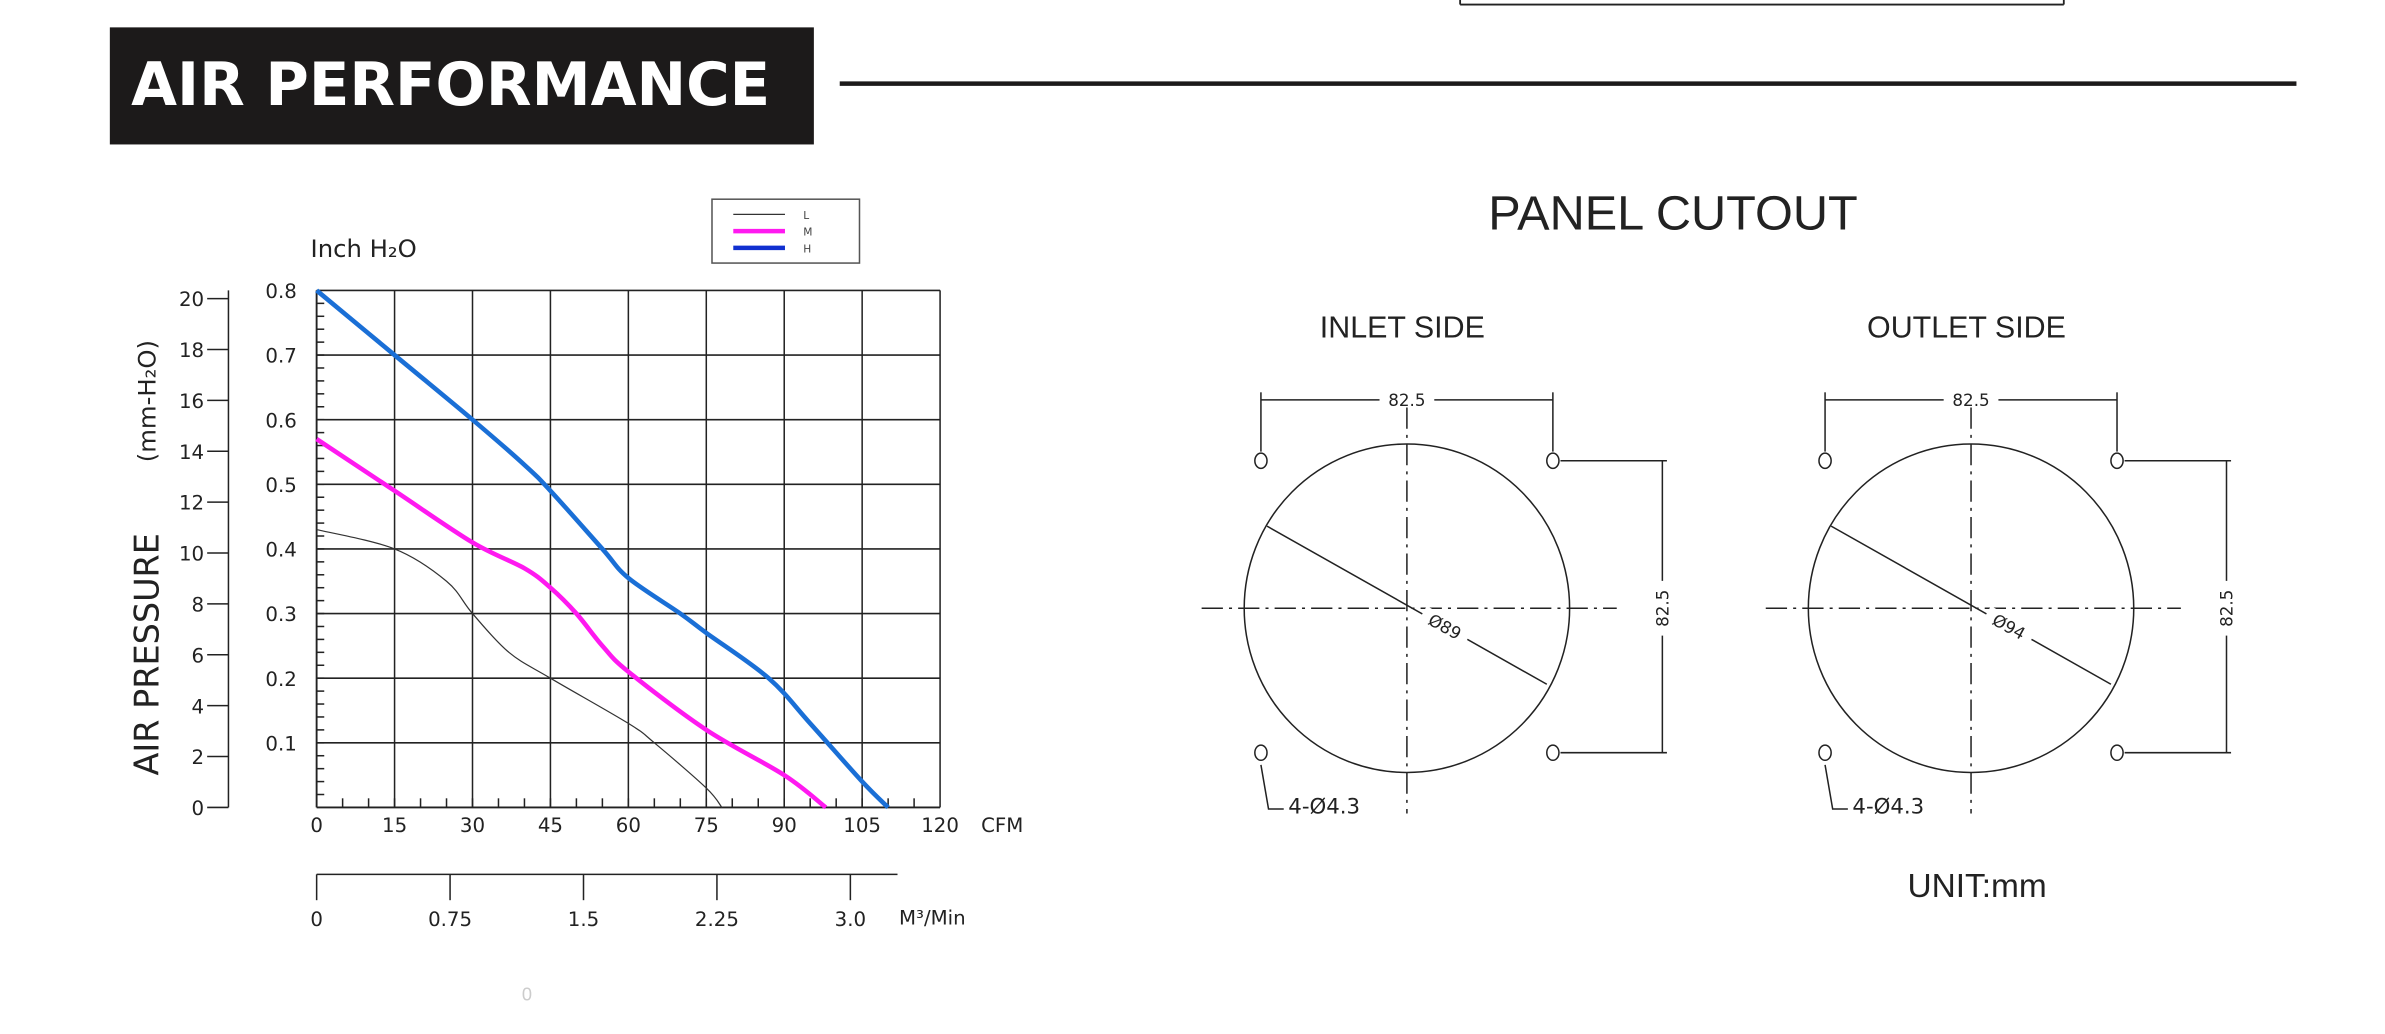 The height and width of the screenshot is (1034, 2385). What do you see at coordinates (364, 248) in the screenshot?
I see `y2-axis-unit-label: Inch H₂O` at bounding box center [364, 248].